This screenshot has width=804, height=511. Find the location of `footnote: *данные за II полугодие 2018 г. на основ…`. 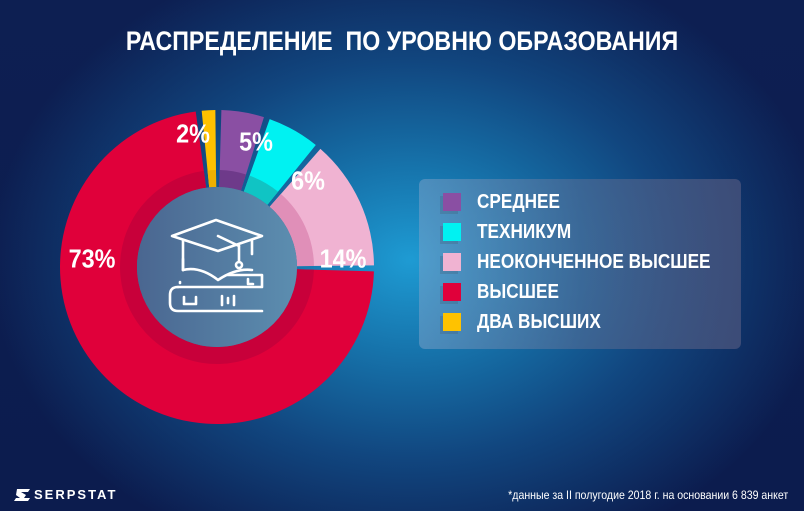

footnote: *данные за II полугодие 2018 г. на основ… is located at coordinates (647, 495).